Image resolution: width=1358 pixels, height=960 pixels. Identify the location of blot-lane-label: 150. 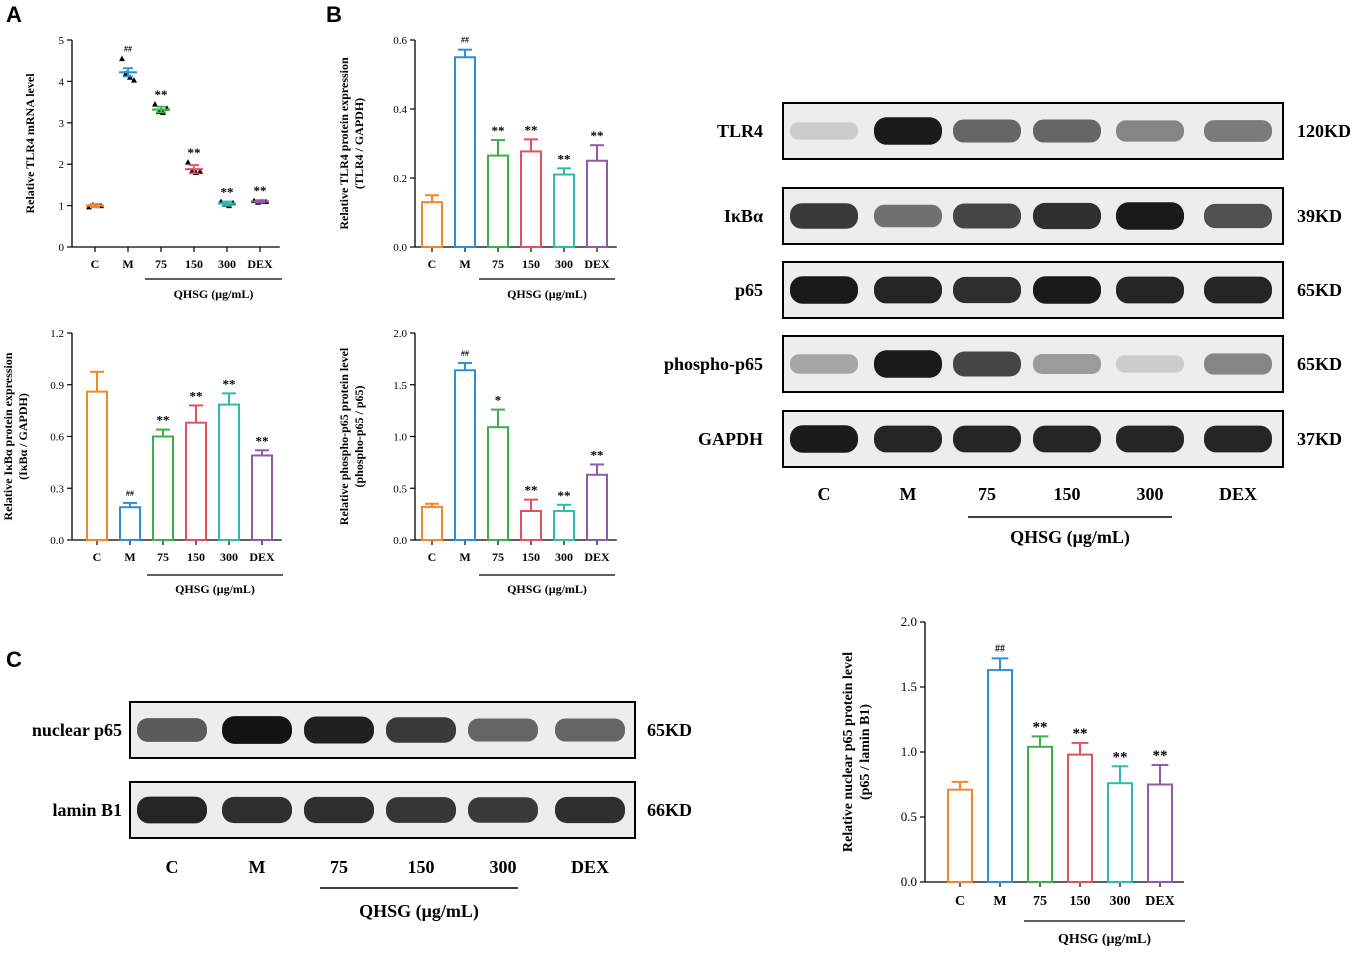
(421, 867).